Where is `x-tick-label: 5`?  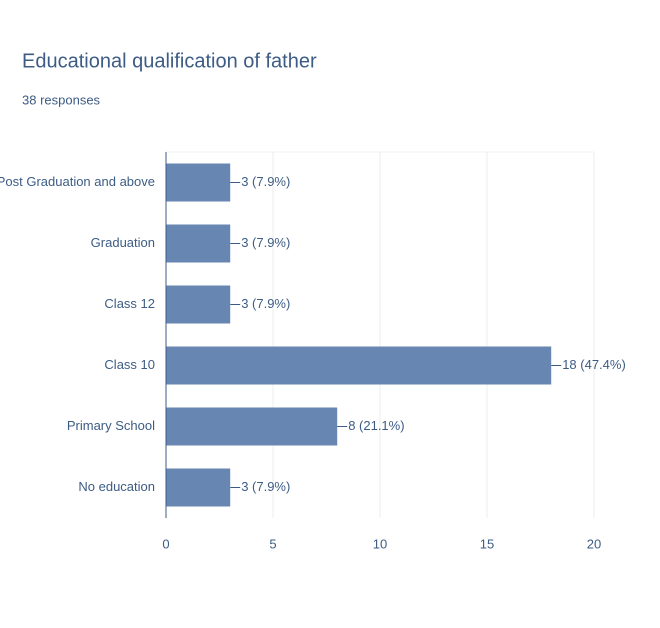 x-tick-label: 5 is located at coordinates (272, 543).